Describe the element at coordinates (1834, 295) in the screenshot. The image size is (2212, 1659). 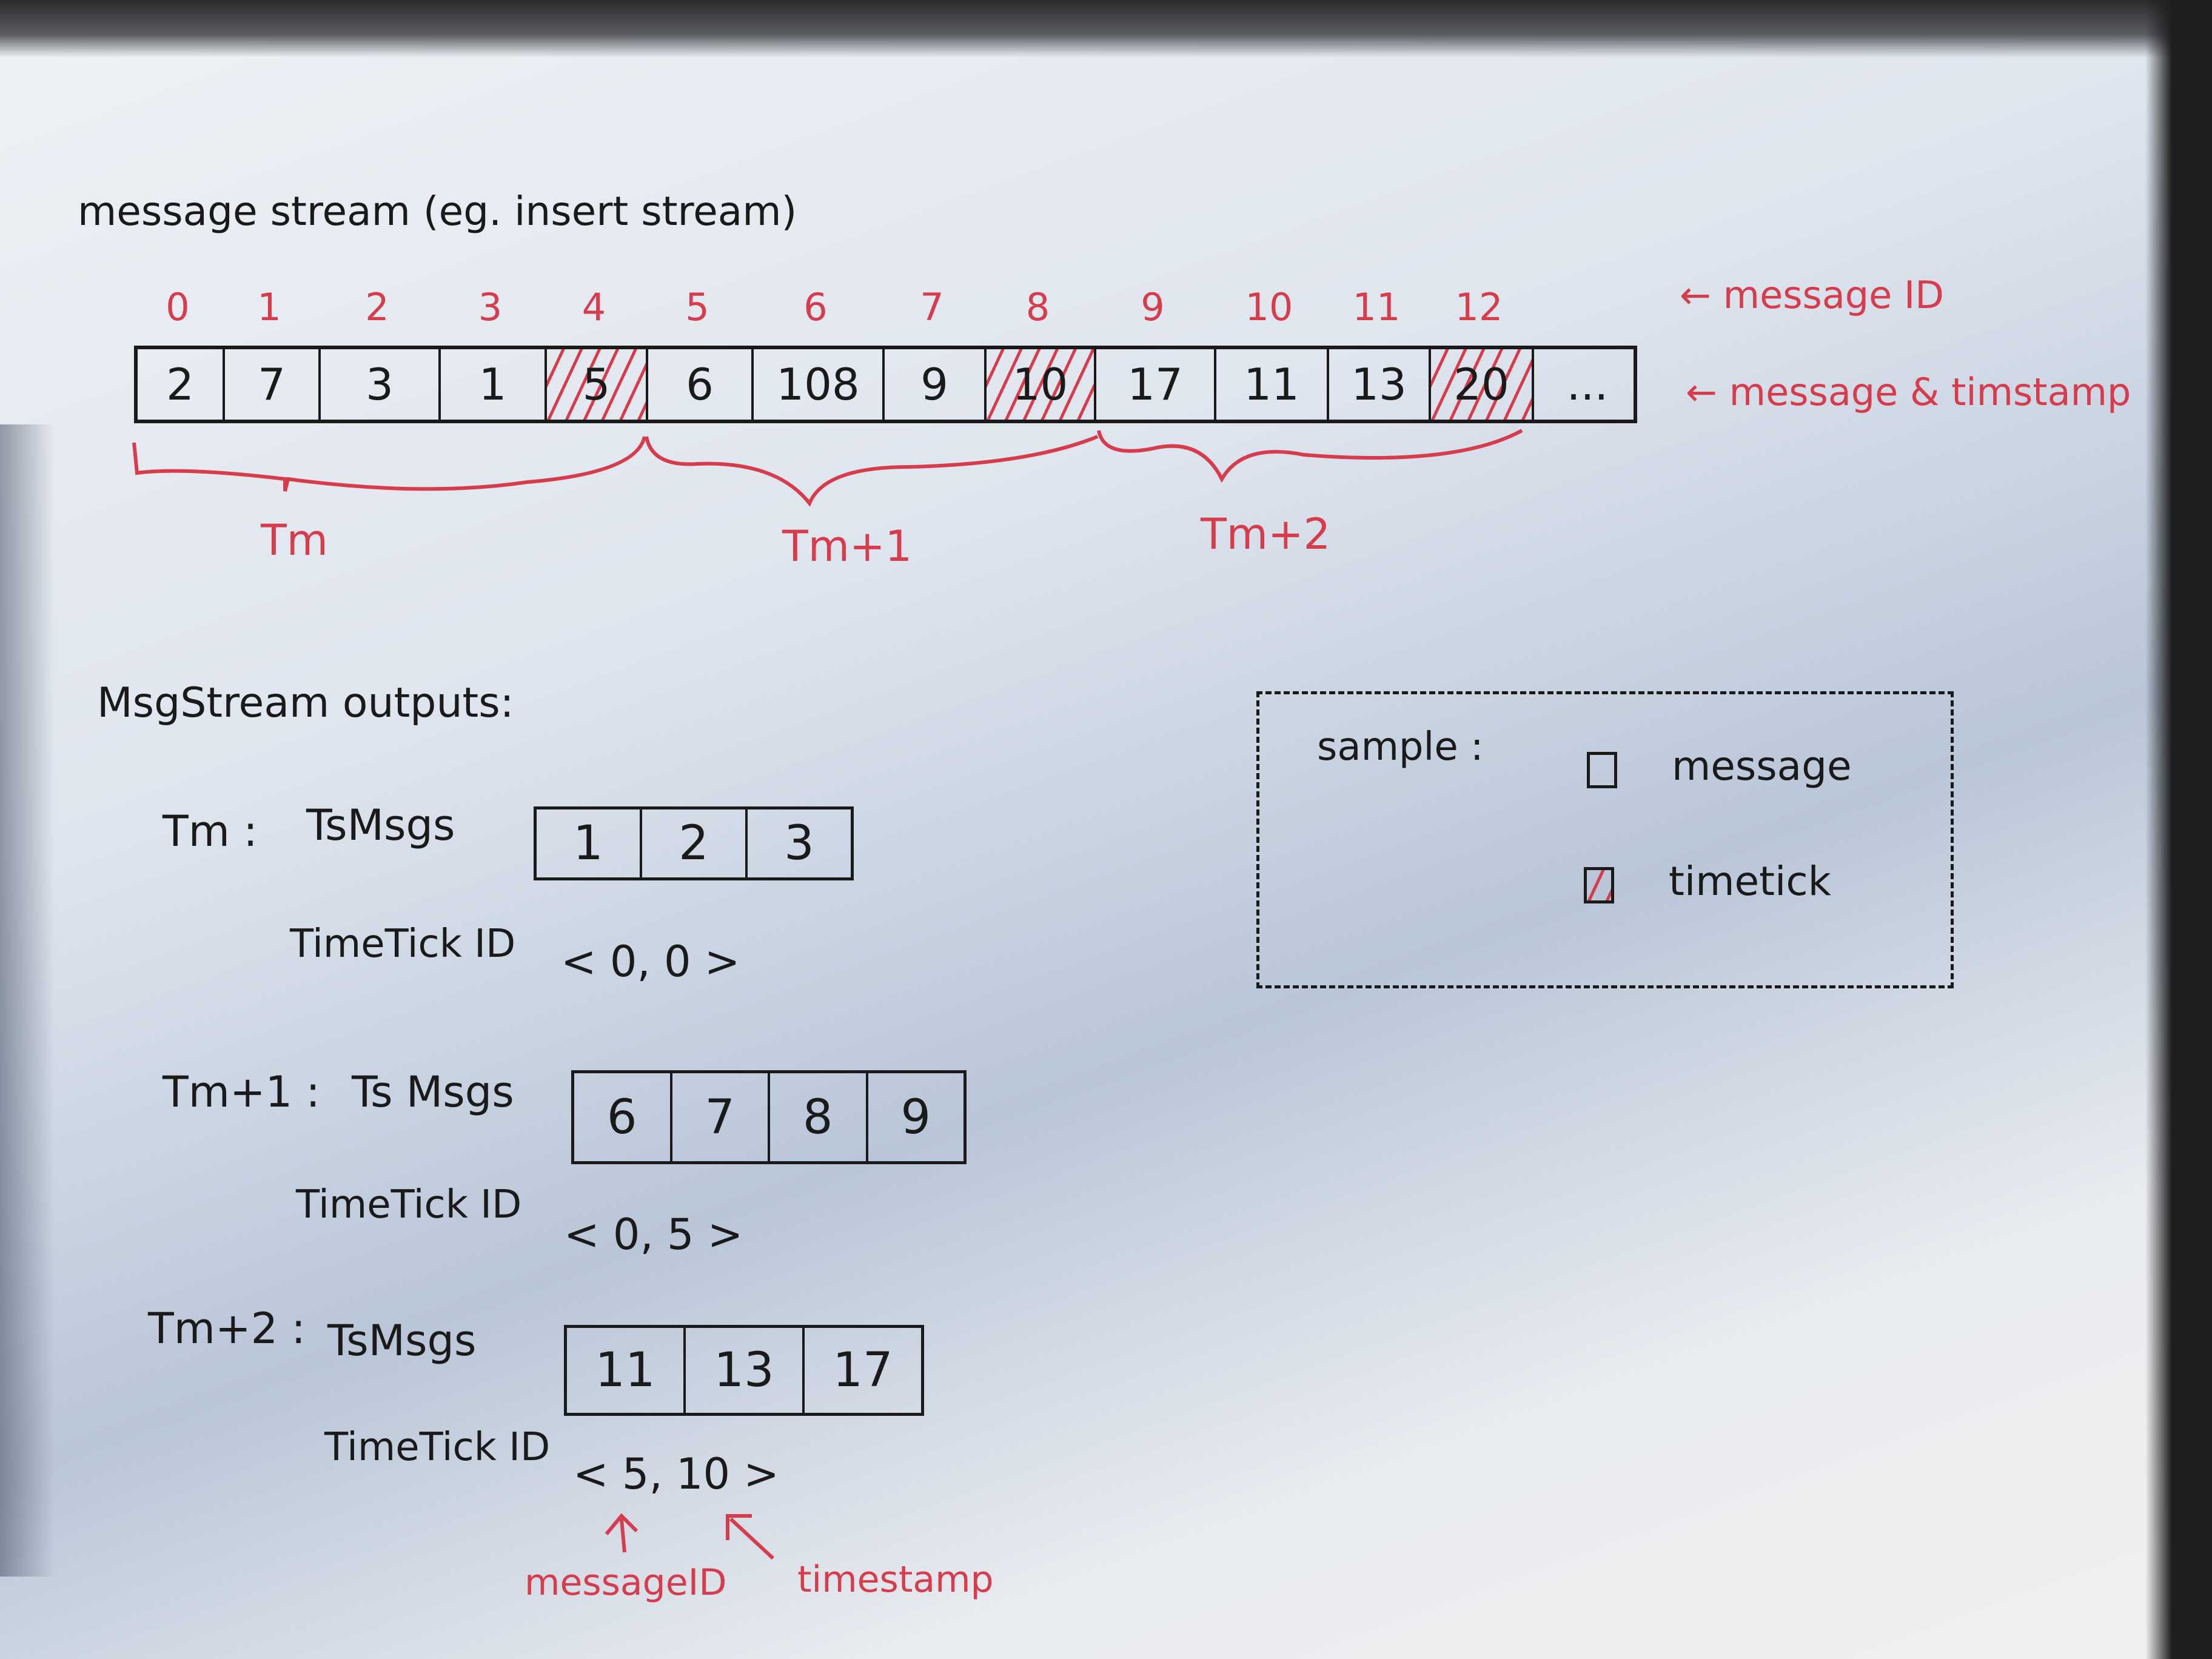
I see `message-id-text: message ID` at that location.